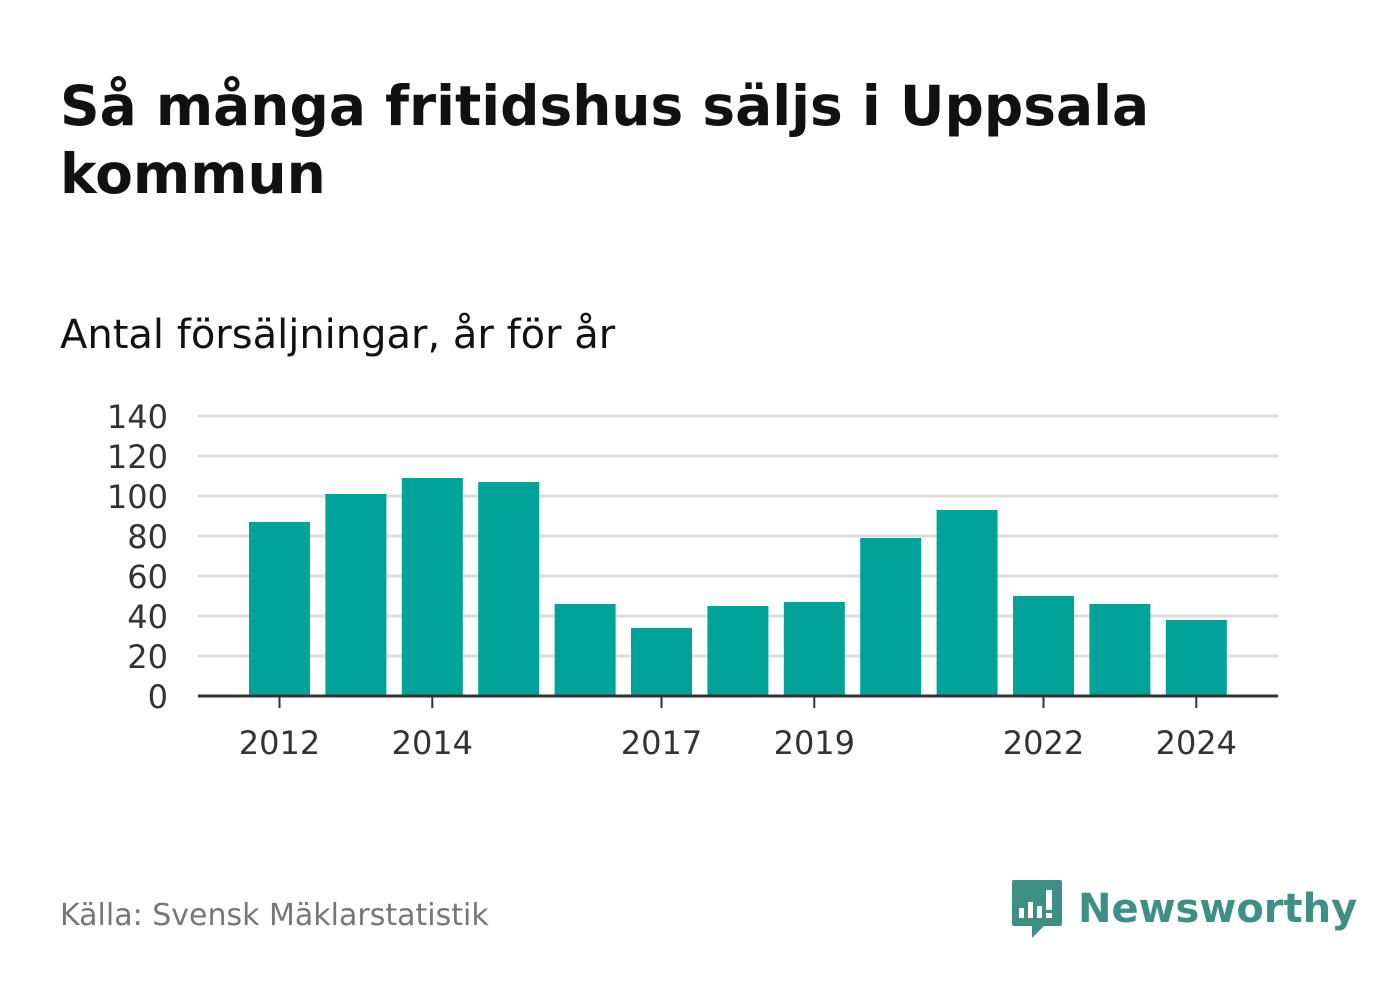  Describe the element at coordinates (1043, 743) in the screenshot. I see `x-tick-label: 2022` at that location.